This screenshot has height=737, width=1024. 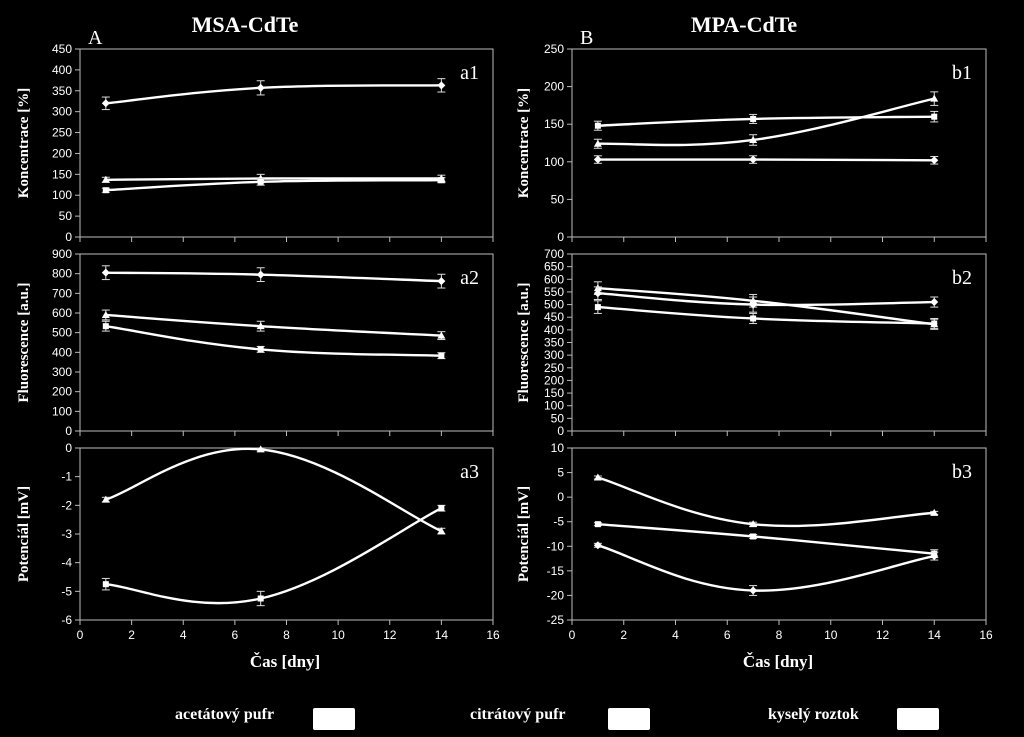 I want to click on y-tick-label-b3: 10, so click(x=558, y=448).